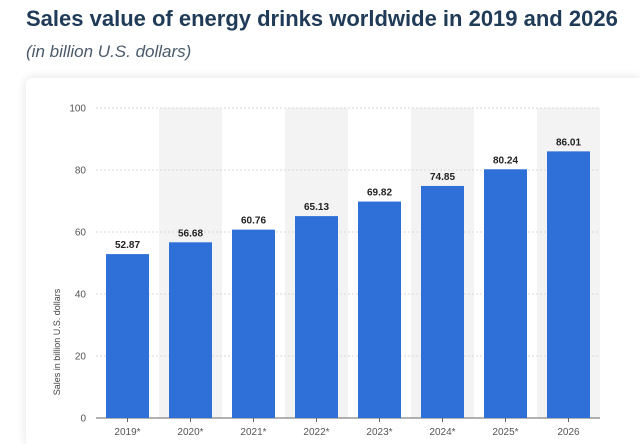  What do you see at coordinates (57, 341) in the screenshot?
I see `y-axis-label: Sales in billion U.S. dollars` at bounding box center [57, 341].